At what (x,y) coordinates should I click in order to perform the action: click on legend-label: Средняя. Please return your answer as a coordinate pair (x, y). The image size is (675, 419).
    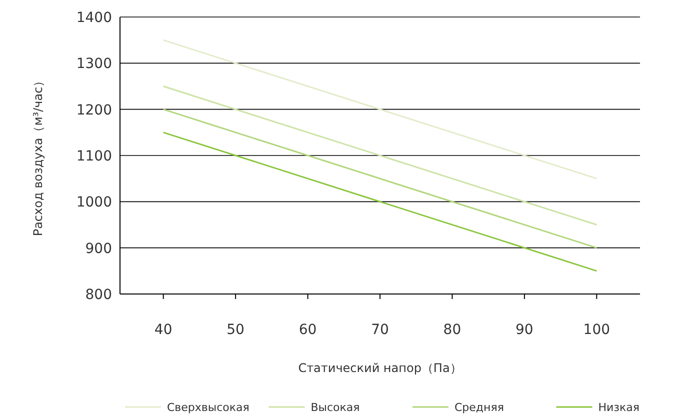
    Looking at the image, I should click on (479, 407).